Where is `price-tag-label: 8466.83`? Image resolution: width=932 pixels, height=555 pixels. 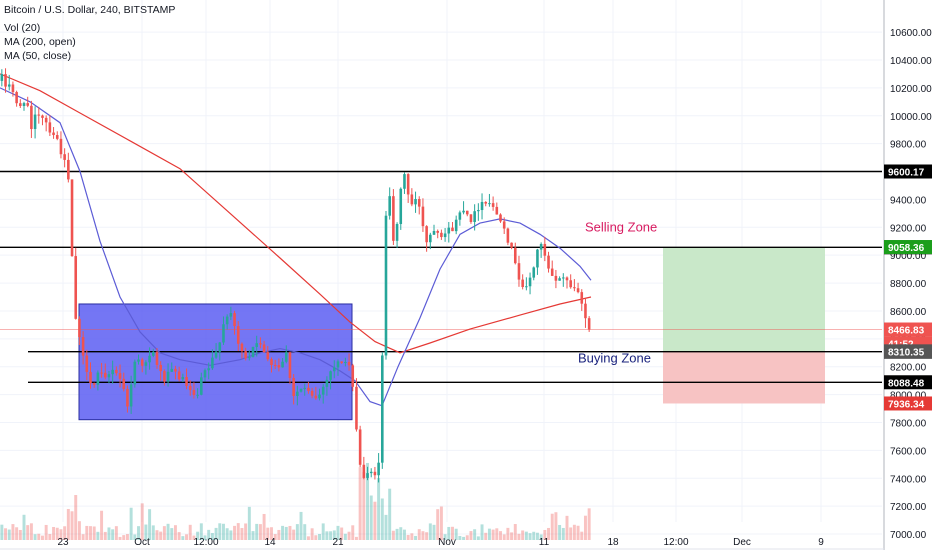 price-tag-label: 8466.83 is located at coordinates (906, 331).